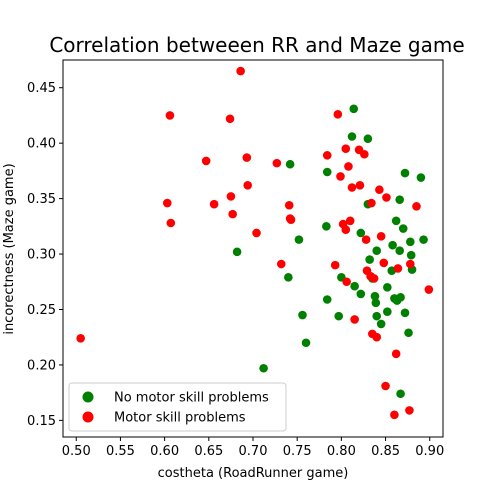 Image resolution: width=500 pixels, height=500 pixels. What do you see at coordinates (297, 451) in the screenshot?
I see `x-tick-label-5: 0.75` at bounding box center [297, 451].